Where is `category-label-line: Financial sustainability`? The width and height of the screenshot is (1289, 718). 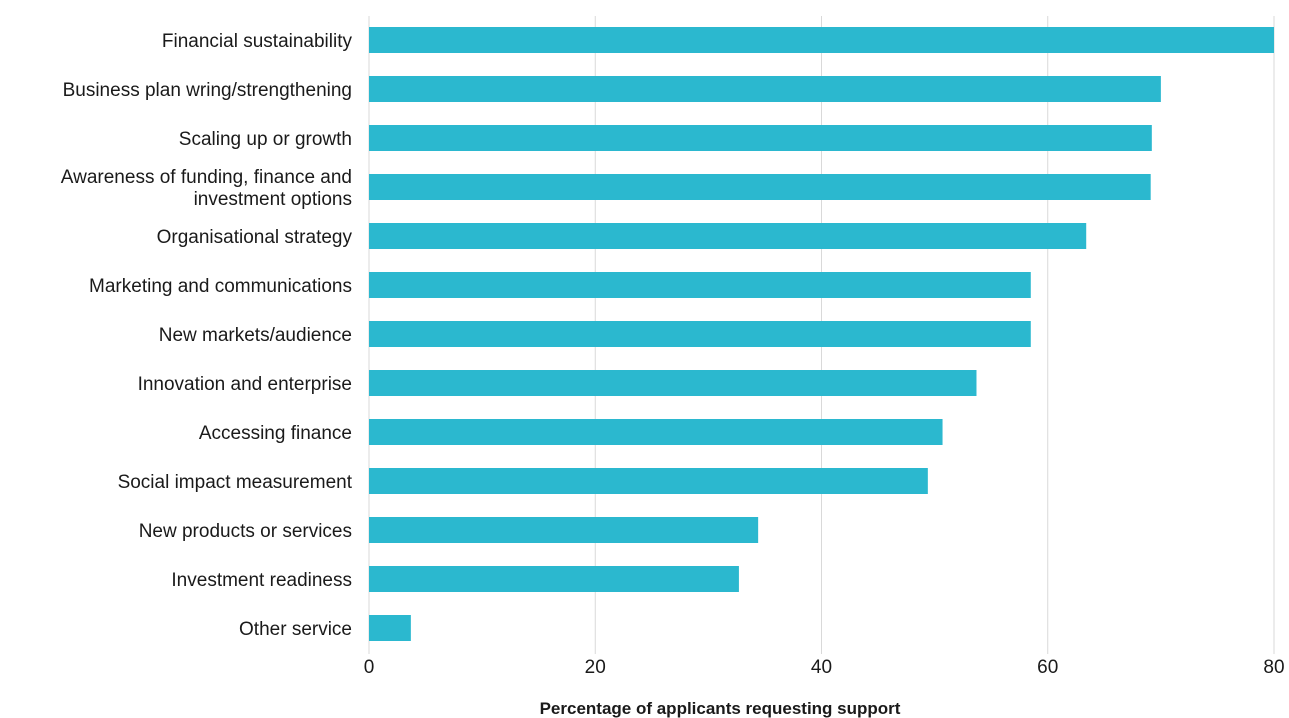 category-label-line: Financial sustainability is located at coordinates (257, 41).